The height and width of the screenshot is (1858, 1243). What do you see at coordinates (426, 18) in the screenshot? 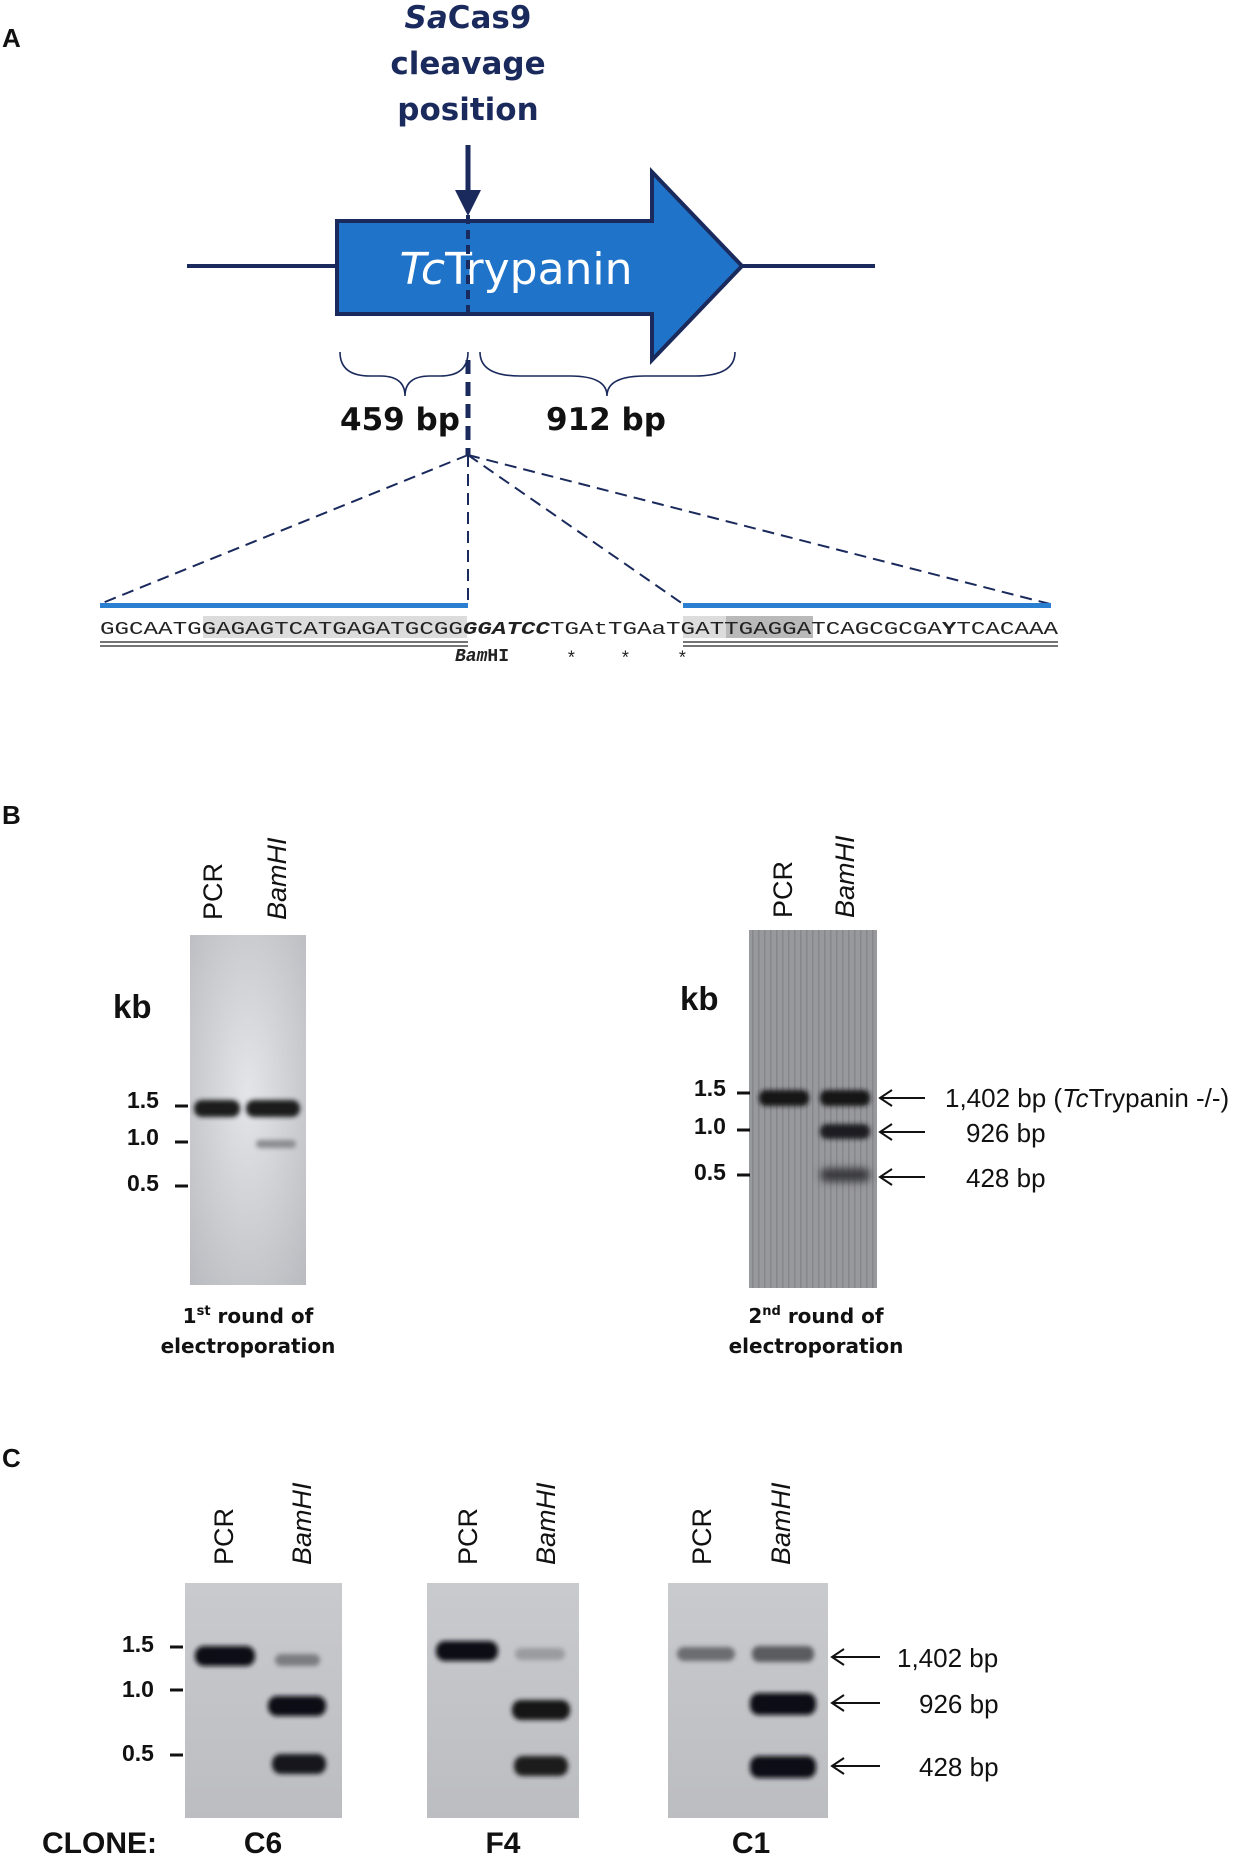
I see `cleavage-enzyme-italic: Sa` at bounding box center [426, 18].